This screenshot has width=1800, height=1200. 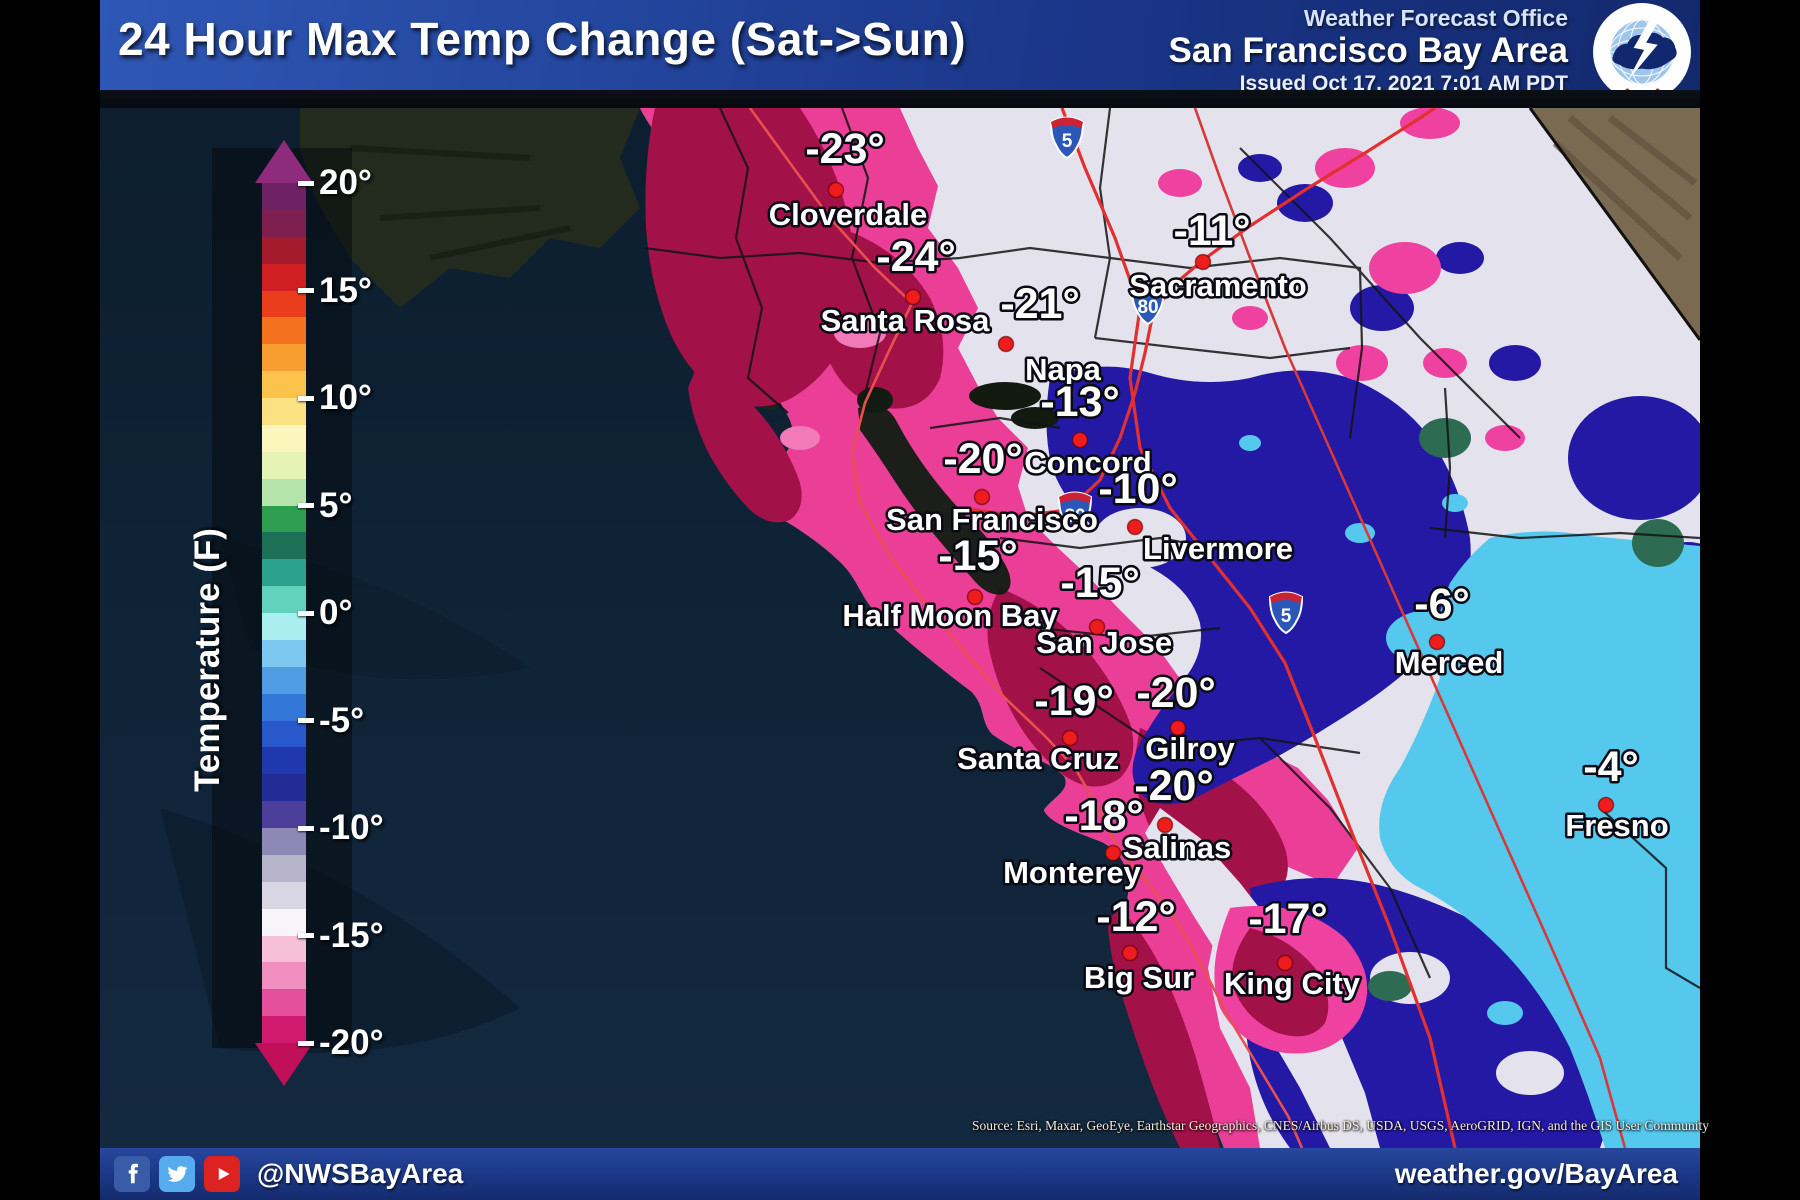 I want to click on king-city-crimson, so click(x=1280, y=982).